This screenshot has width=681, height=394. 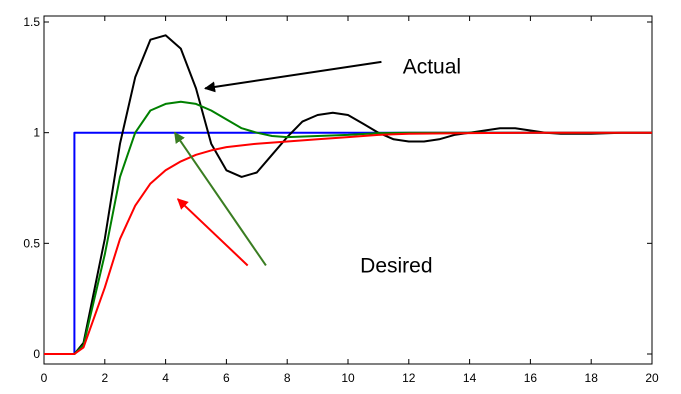 What do you see at coordinates (287, 378) in the screenshot?
I see `x-tick-label: 8` at bounding box center [287, 378].